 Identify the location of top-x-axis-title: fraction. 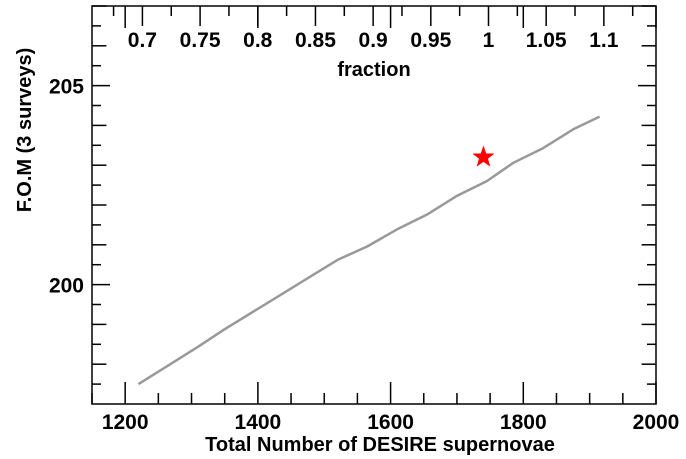
(373, 70).